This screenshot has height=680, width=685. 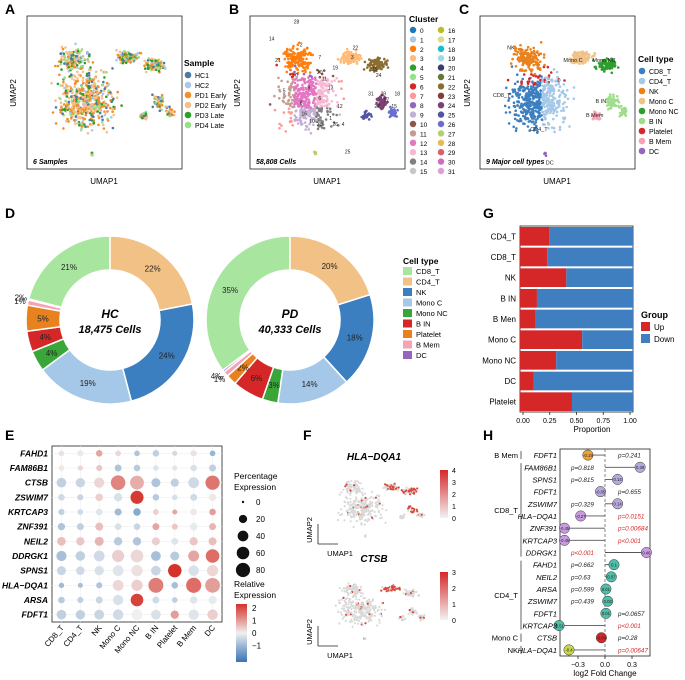 I want to click on lollipop-tick-label: −0.3, so click(x=578, y=665).